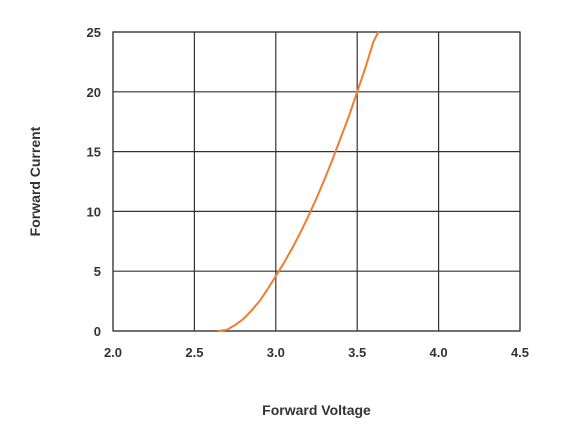 The width and height of the screenshot is (576, 440). Describe the element at coordinates (276, 352) in the screenshot. I see `x-tick-label: 3.0` at that location.